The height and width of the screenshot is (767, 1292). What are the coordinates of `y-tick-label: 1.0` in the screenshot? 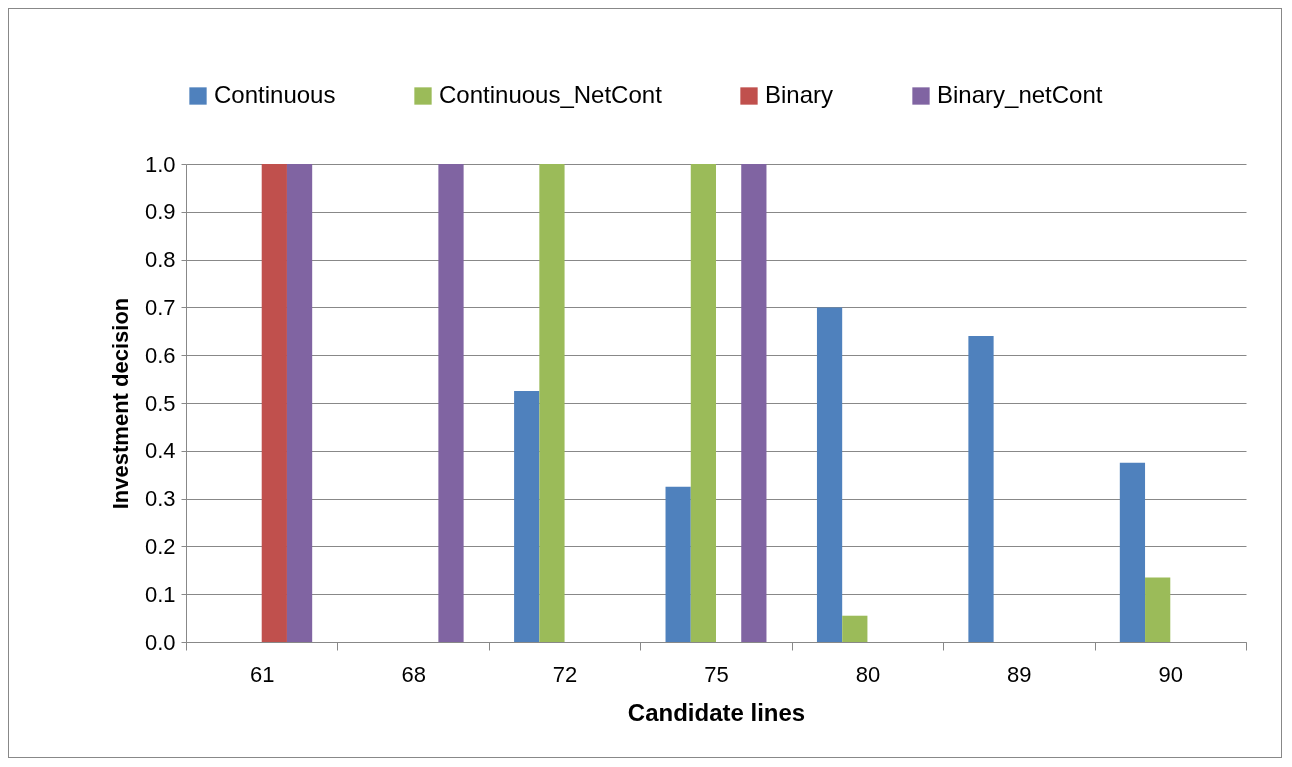 It's located at (160, 164).